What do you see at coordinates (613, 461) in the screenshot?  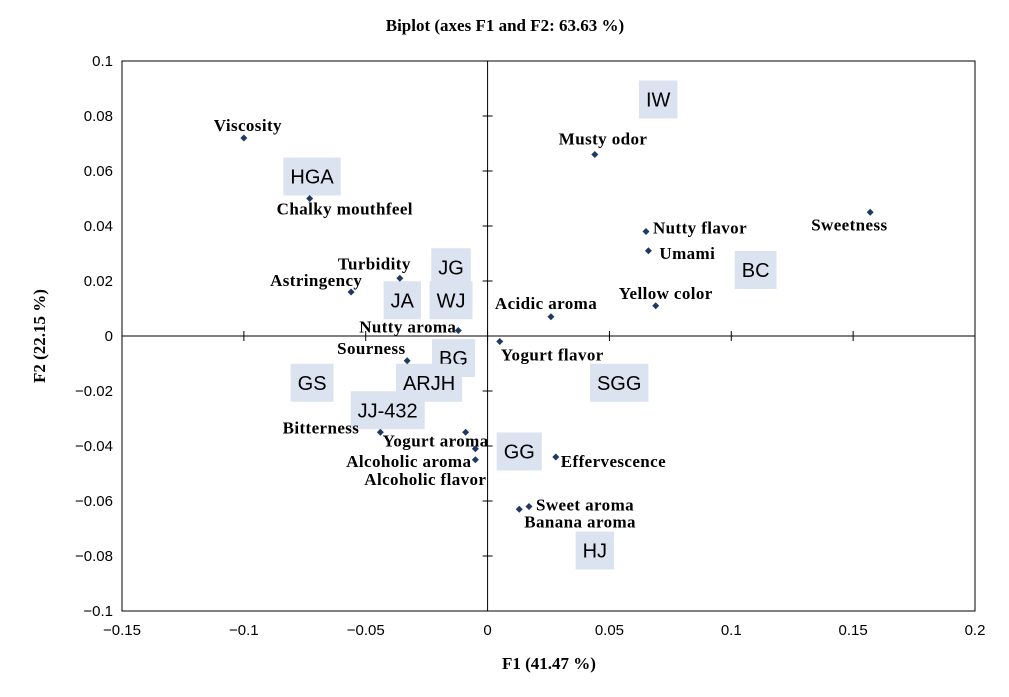 I see `variable-label: Effervescence` at bounding box center [613, 461].